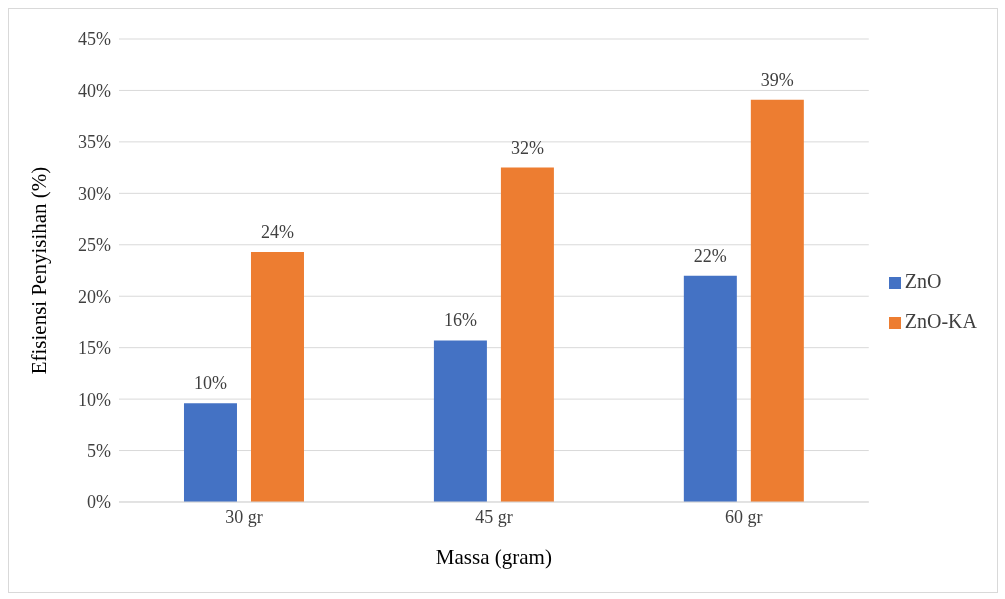 This screenshot has width=1005, height=599. I want to click on x-tick-label: 60 gr, so click(744, 516).